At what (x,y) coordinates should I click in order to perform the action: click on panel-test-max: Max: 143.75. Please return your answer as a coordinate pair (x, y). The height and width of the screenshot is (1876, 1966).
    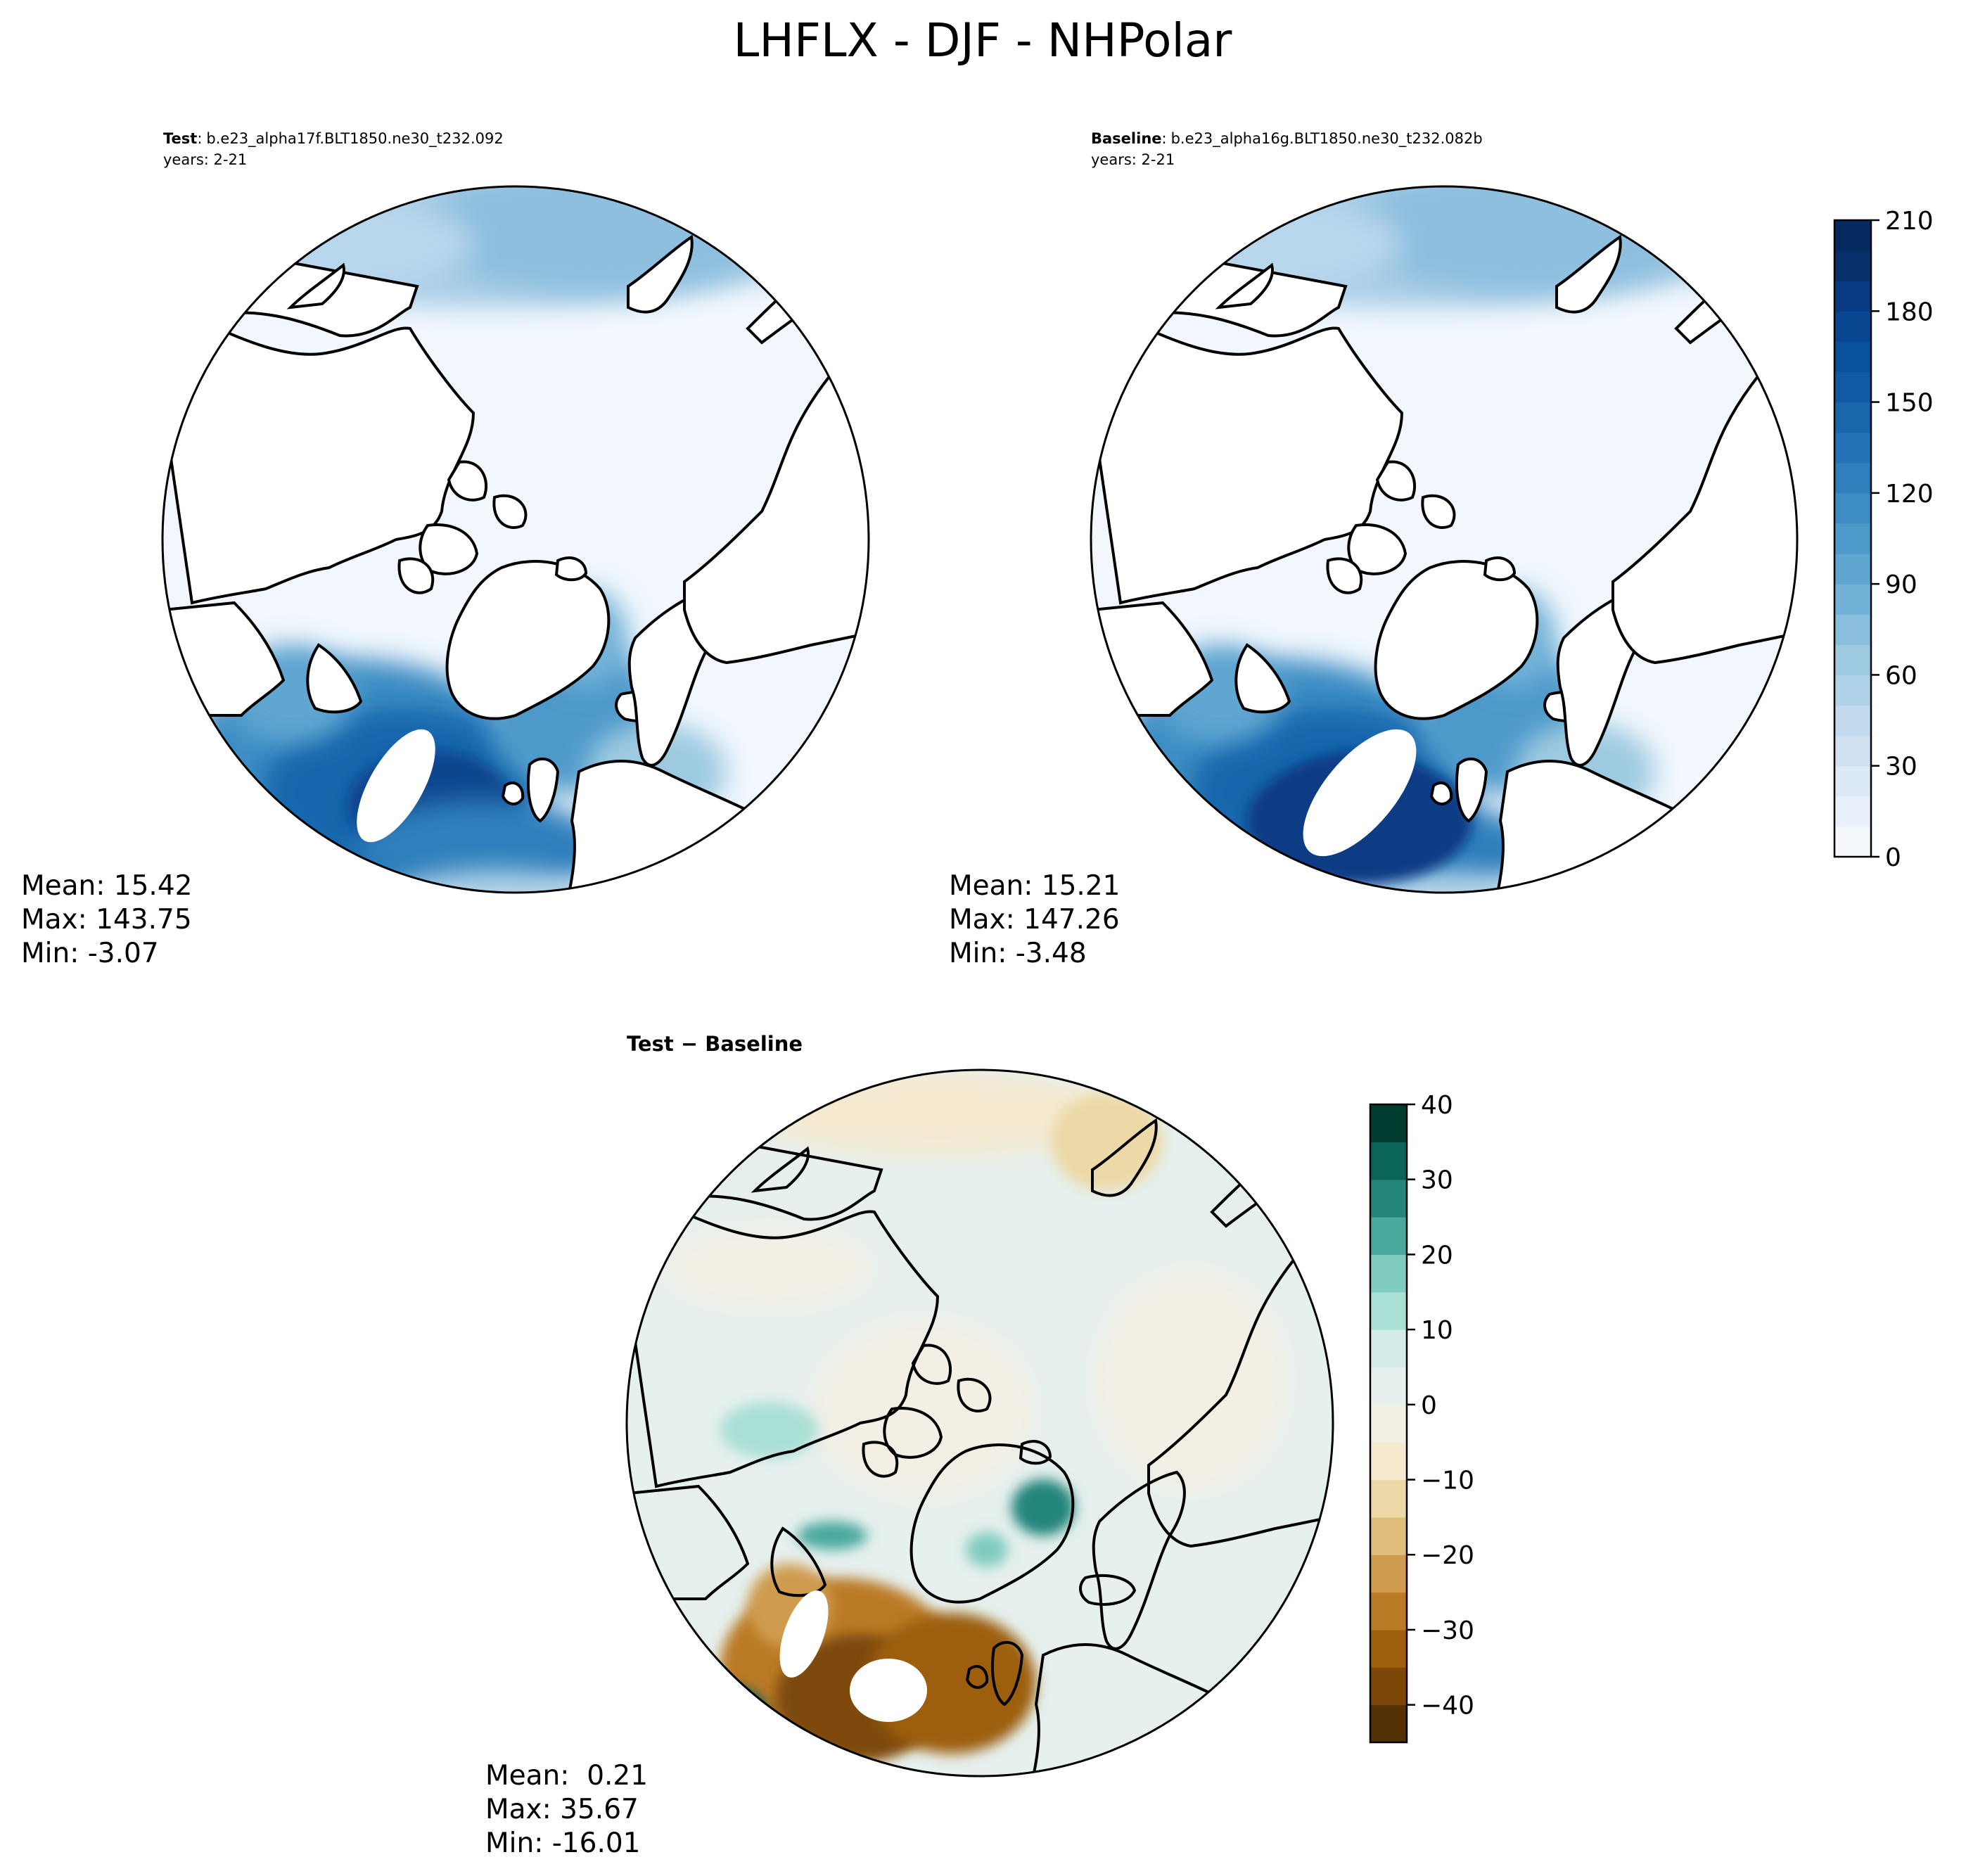
    Looking at the image, I should click on (106, 920).